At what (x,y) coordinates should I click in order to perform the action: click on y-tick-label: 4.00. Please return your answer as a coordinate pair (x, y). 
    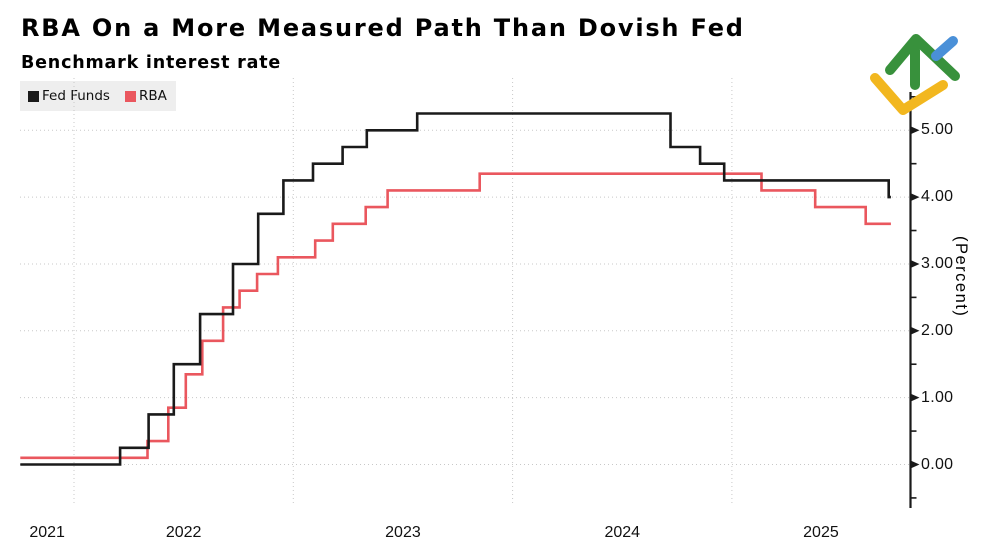
    Looking at the image, I should click on (937, 197).